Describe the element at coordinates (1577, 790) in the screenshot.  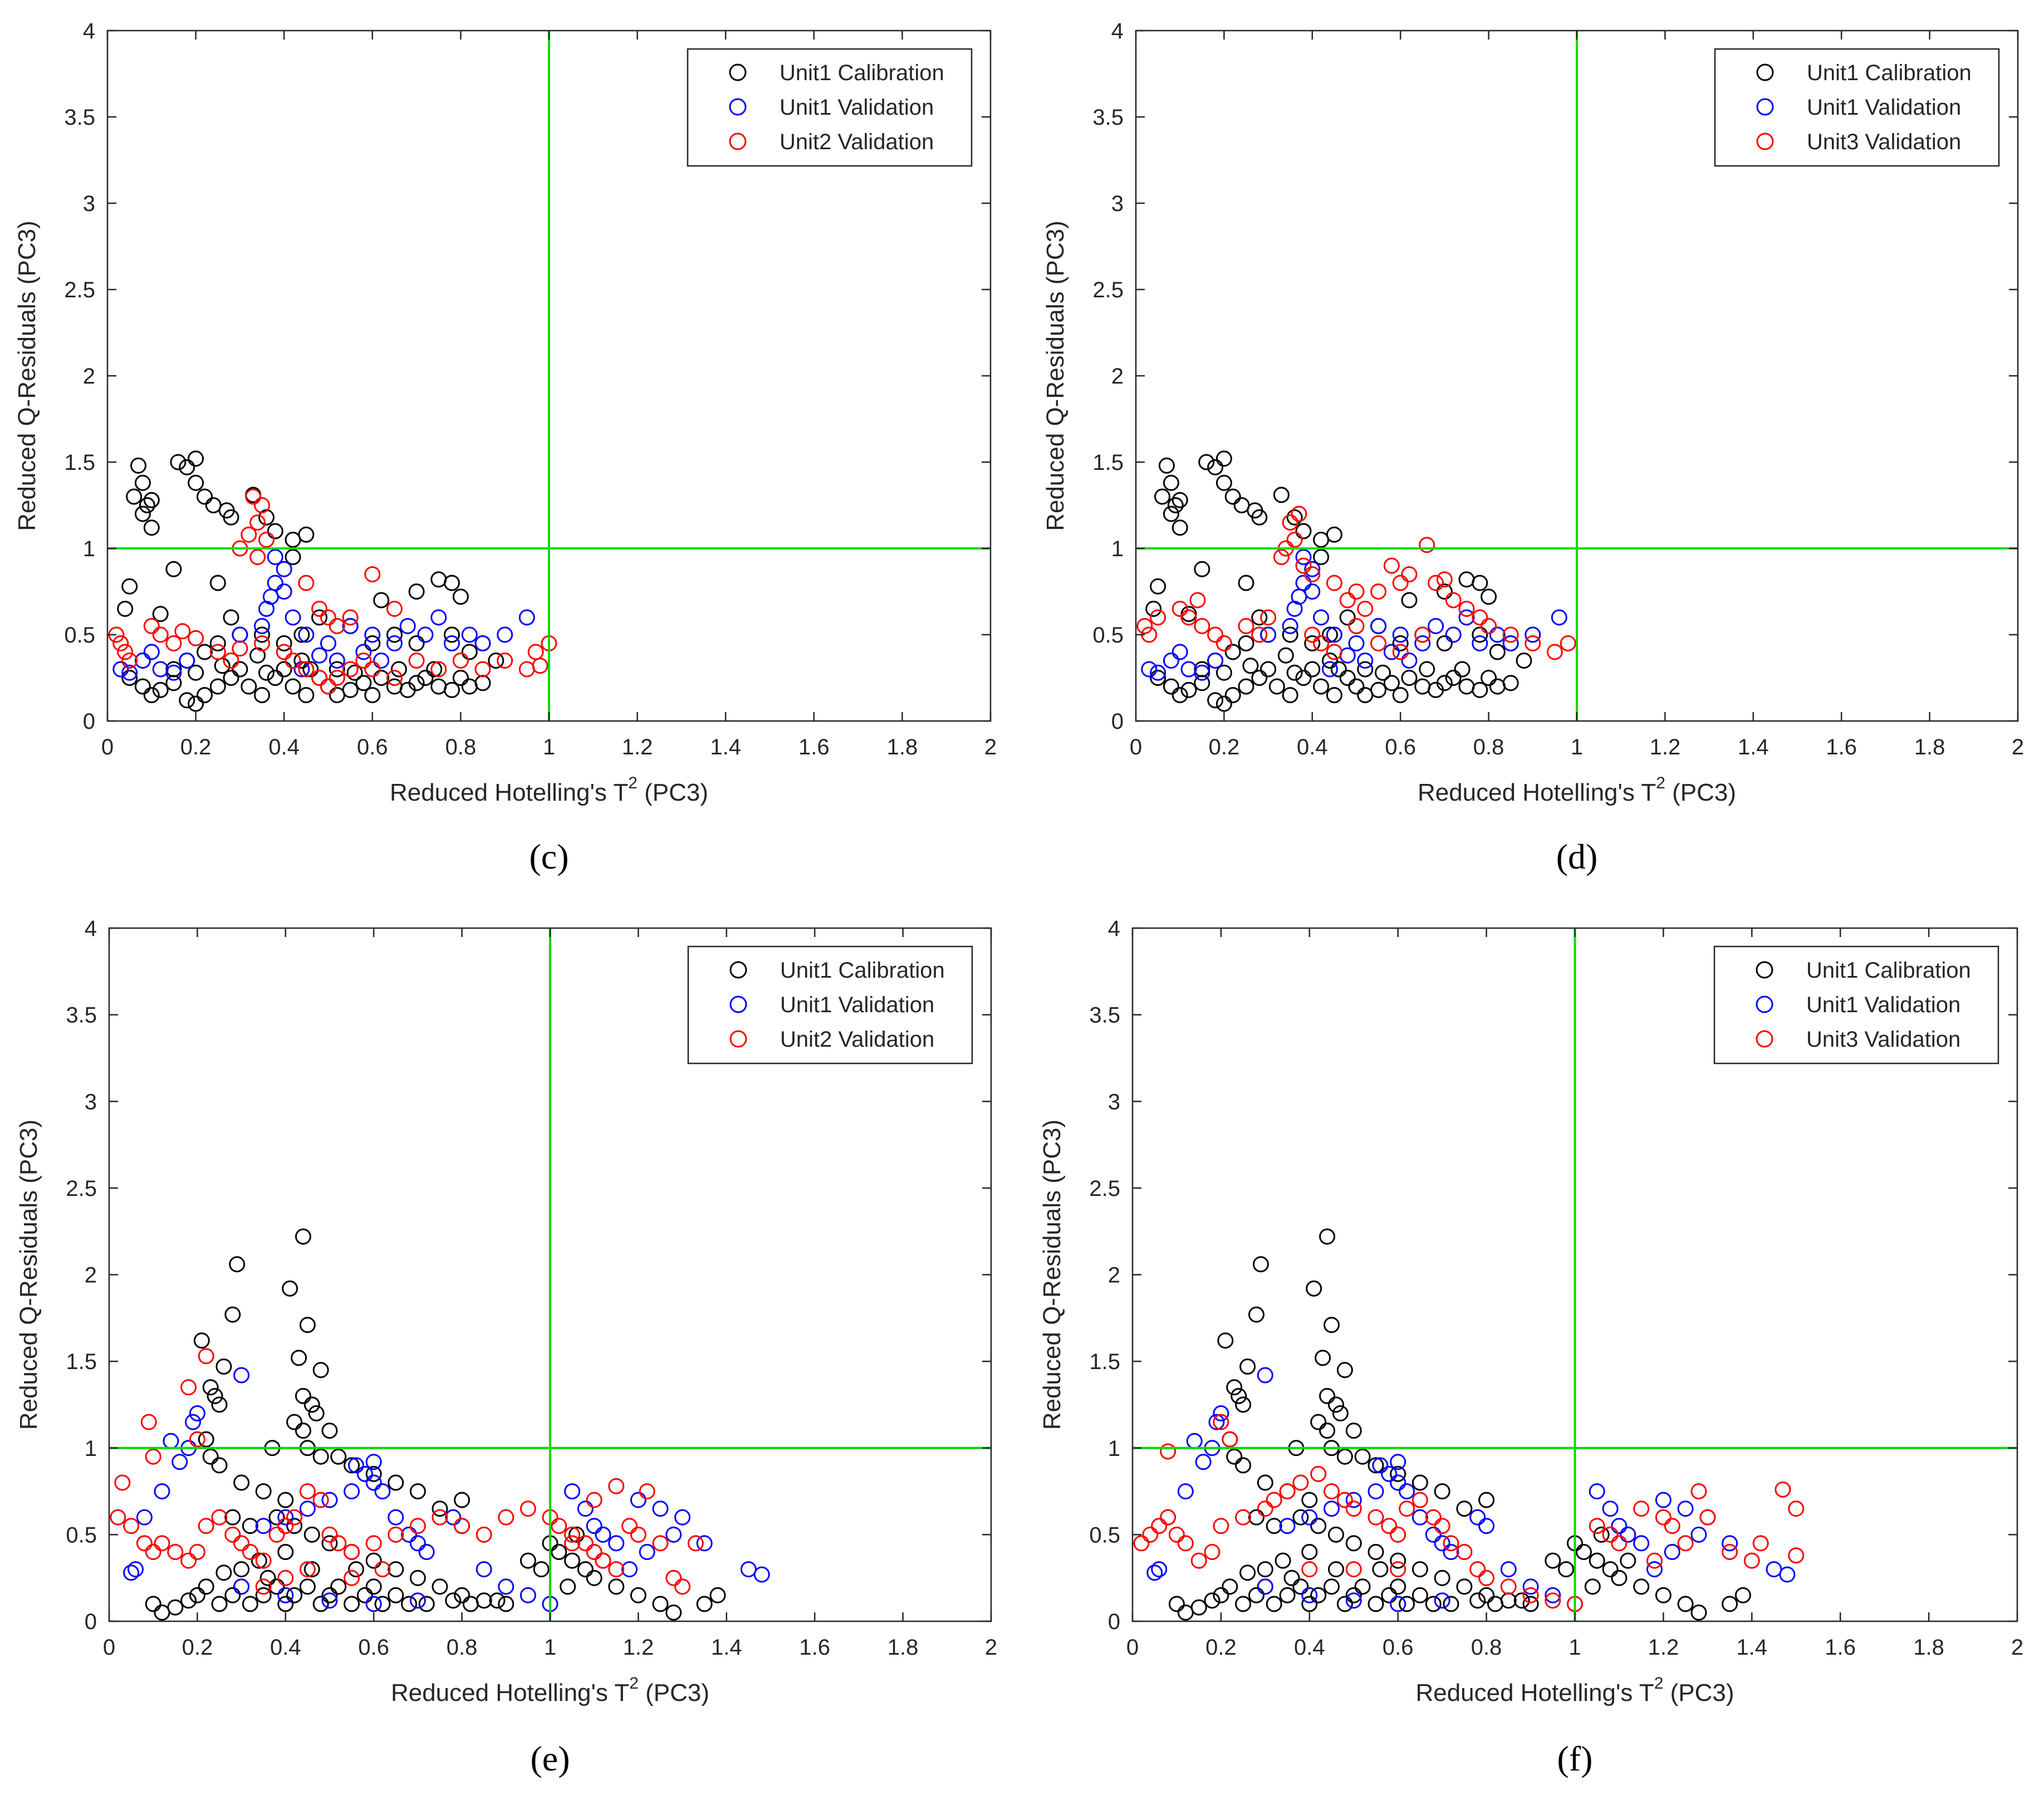
I see `x-axis-label: Reduced Hotelling's T2 (PC3)` at that location.